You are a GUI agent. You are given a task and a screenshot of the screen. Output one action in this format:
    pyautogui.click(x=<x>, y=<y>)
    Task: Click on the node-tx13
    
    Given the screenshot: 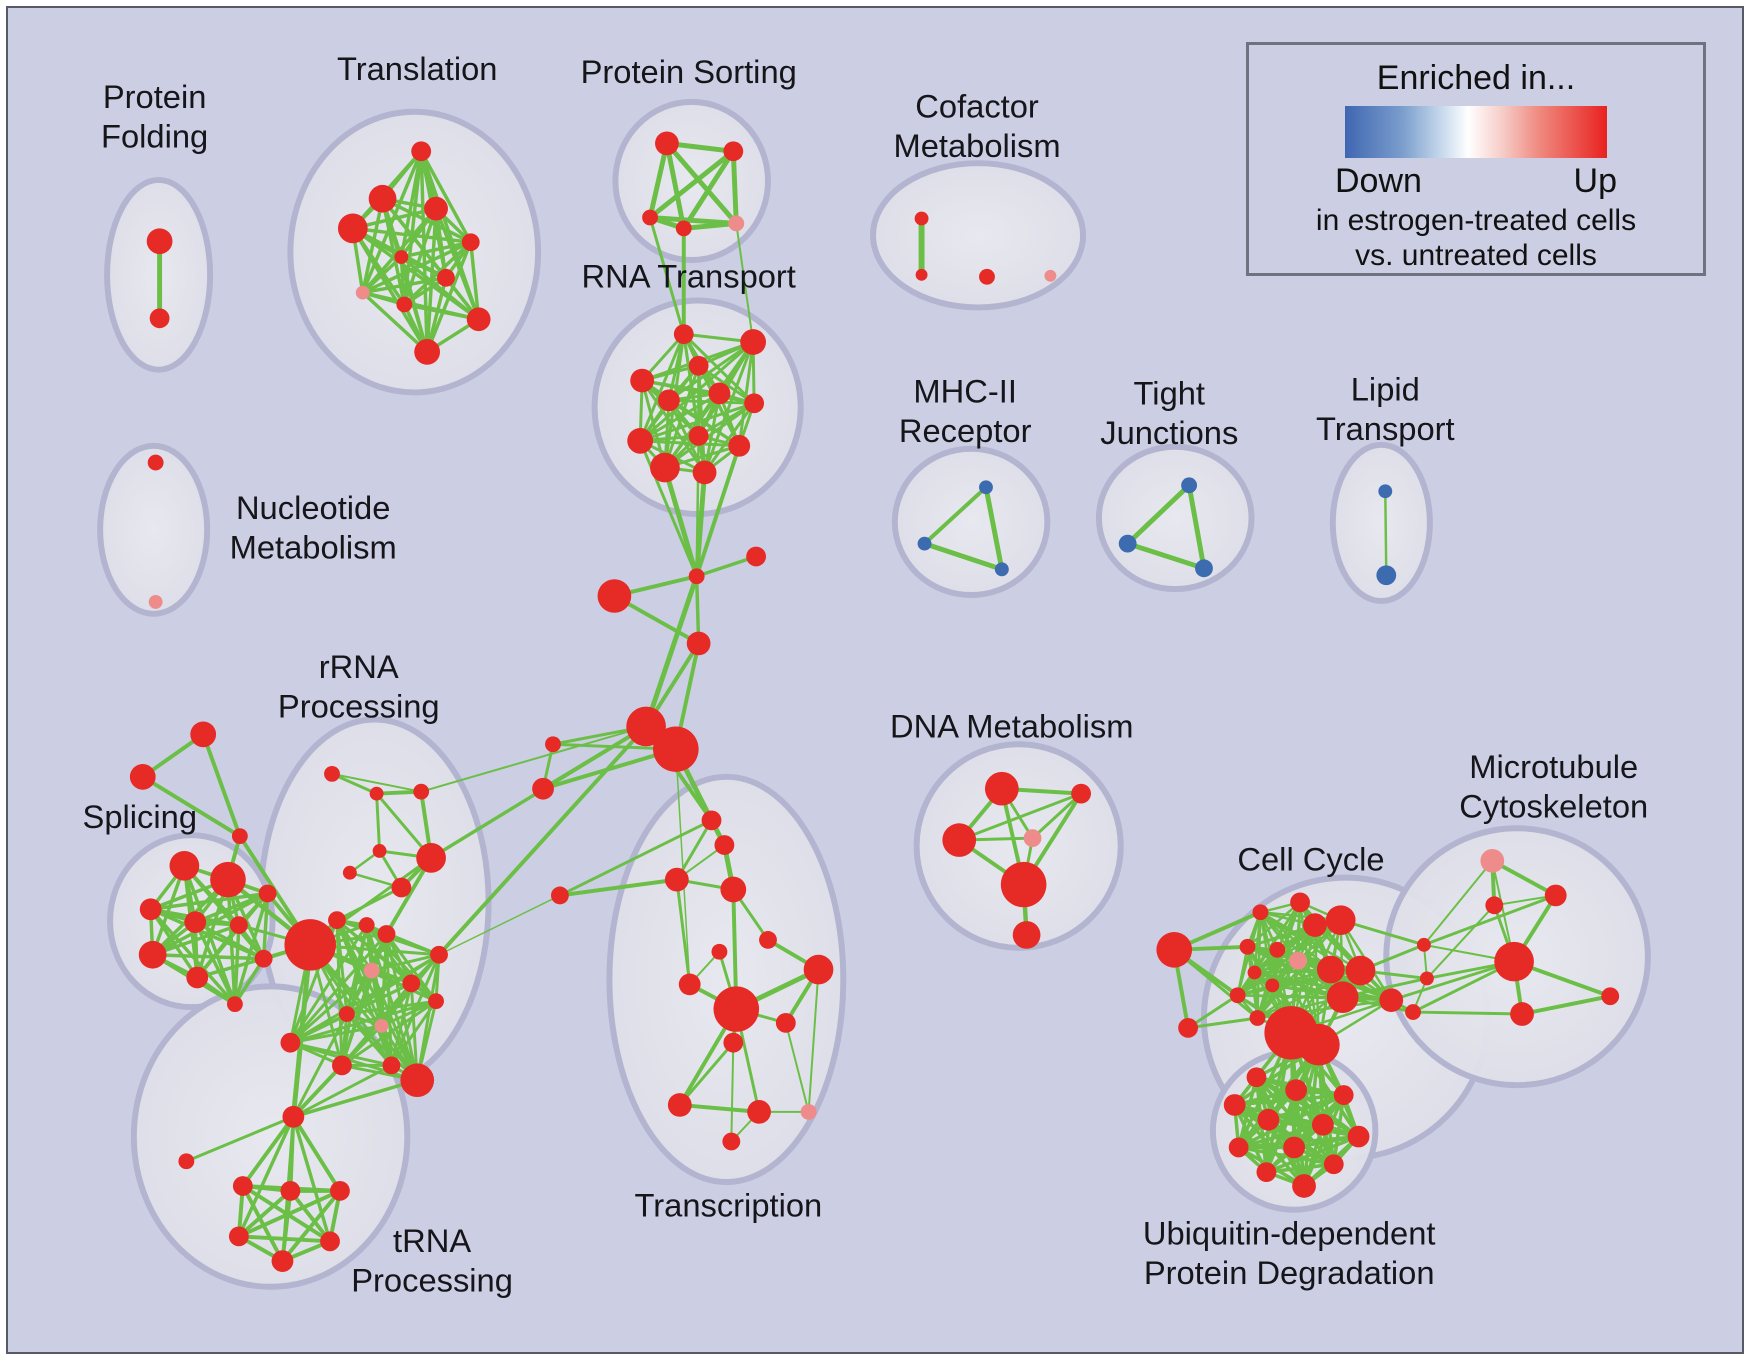 What is the action you would take?
    pyautogui.click(x=759, y=1112)
    